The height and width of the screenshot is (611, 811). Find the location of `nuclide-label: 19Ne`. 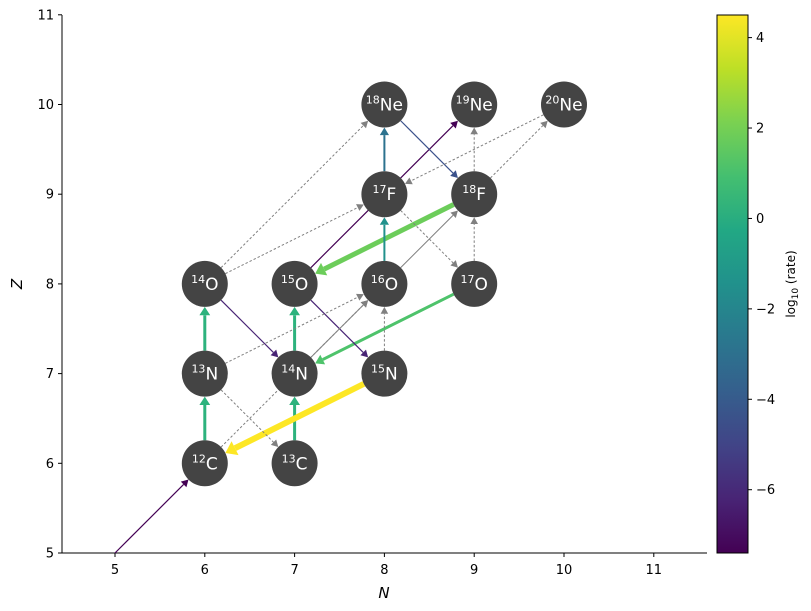

nuclide-label: 19Ne is located at coordinates (474, 105).